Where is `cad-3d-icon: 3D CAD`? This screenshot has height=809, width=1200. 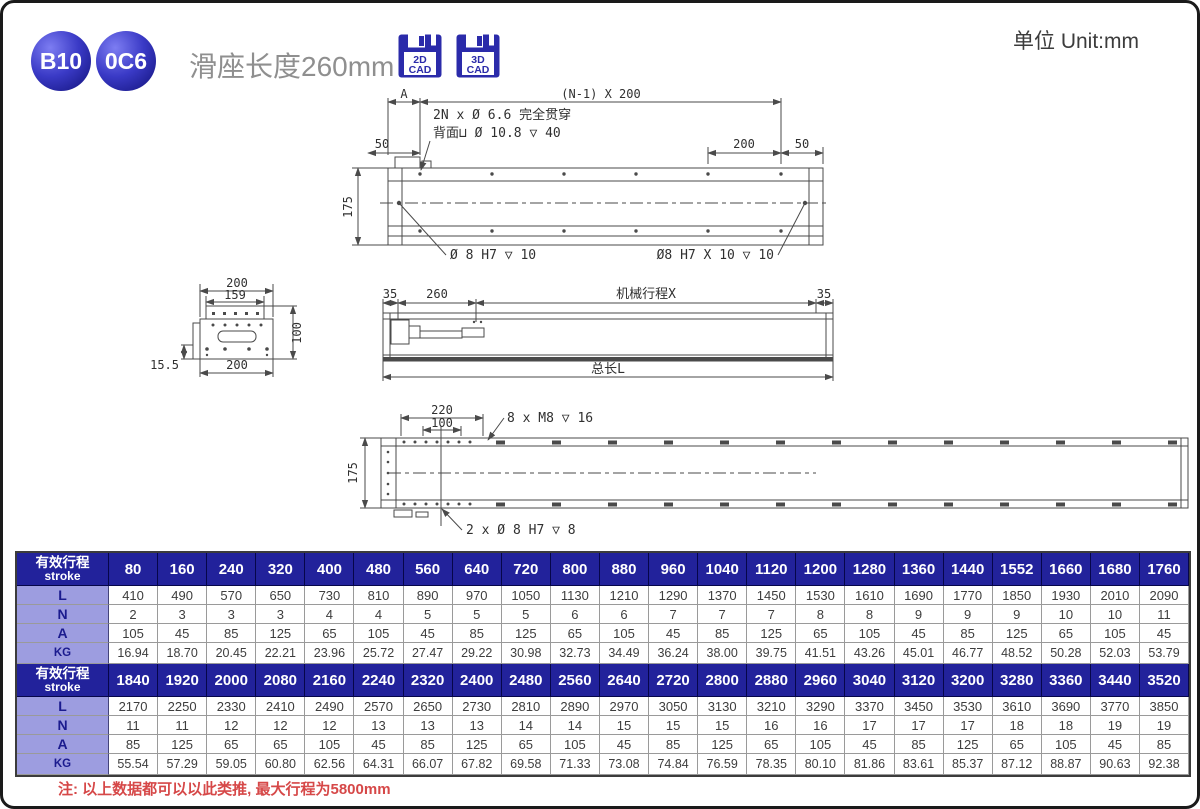
cad-3d-icon: 3D CAD is located at coordinates (478, 56).